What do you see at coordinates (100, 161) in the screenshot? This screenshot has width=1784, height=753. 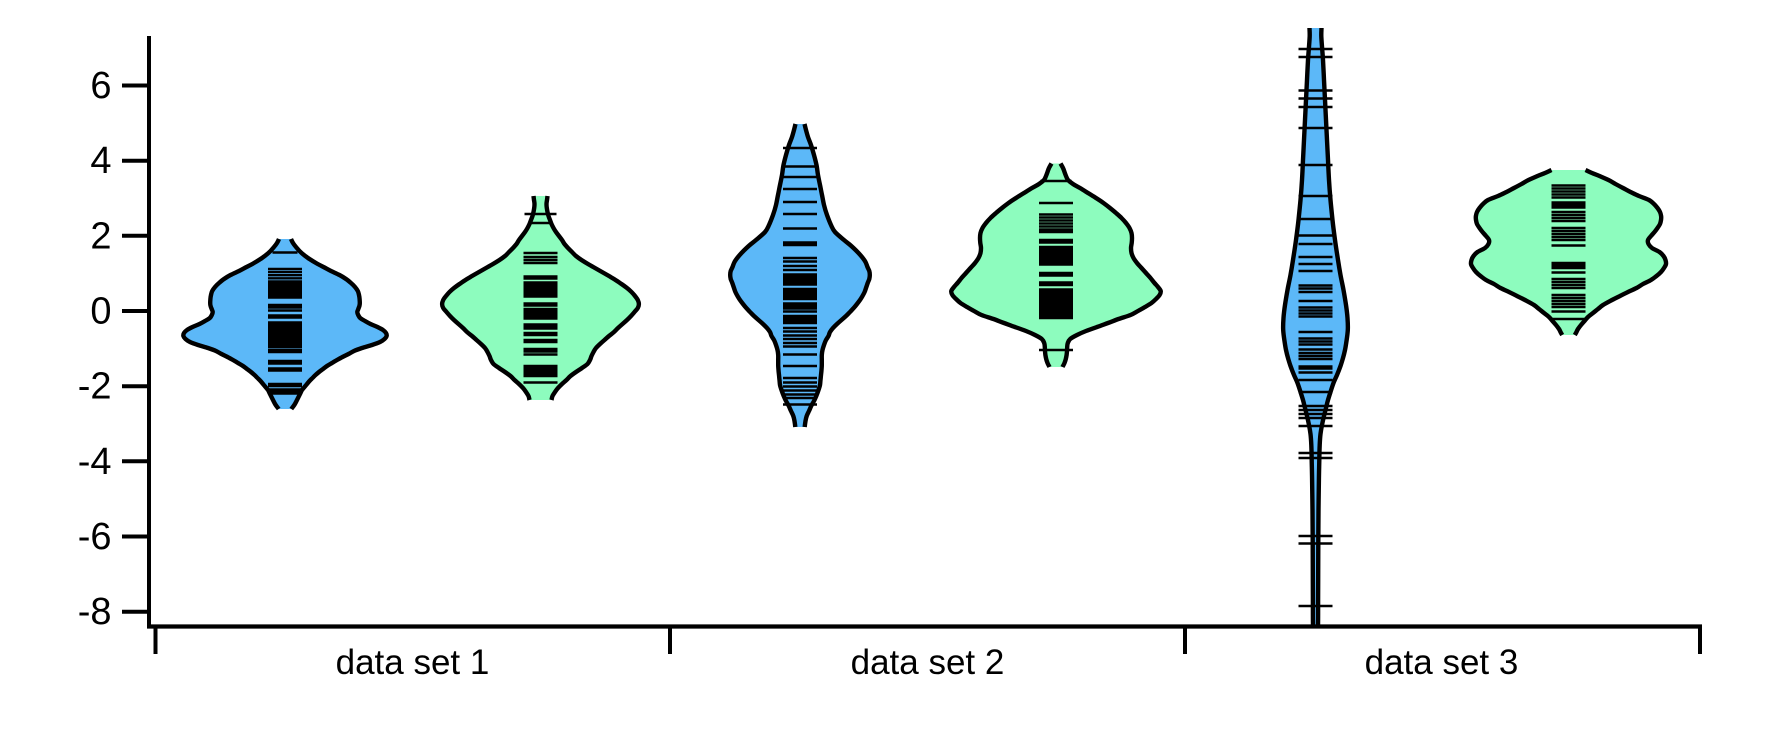 I see `svg-text: 4` at bounding box center [100, 161].